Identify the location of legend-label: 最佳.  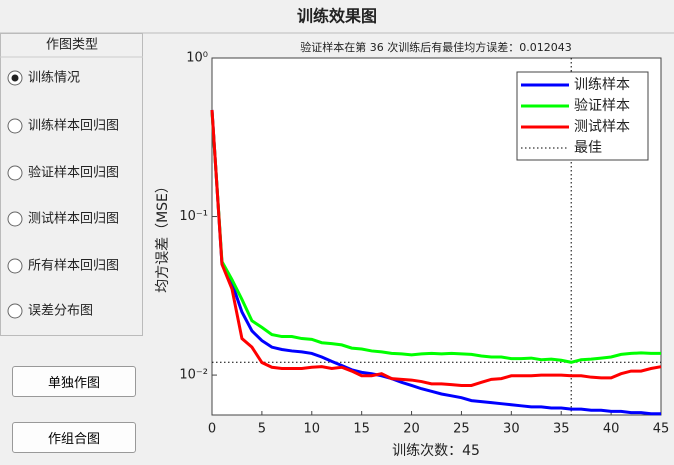
(588, 148).